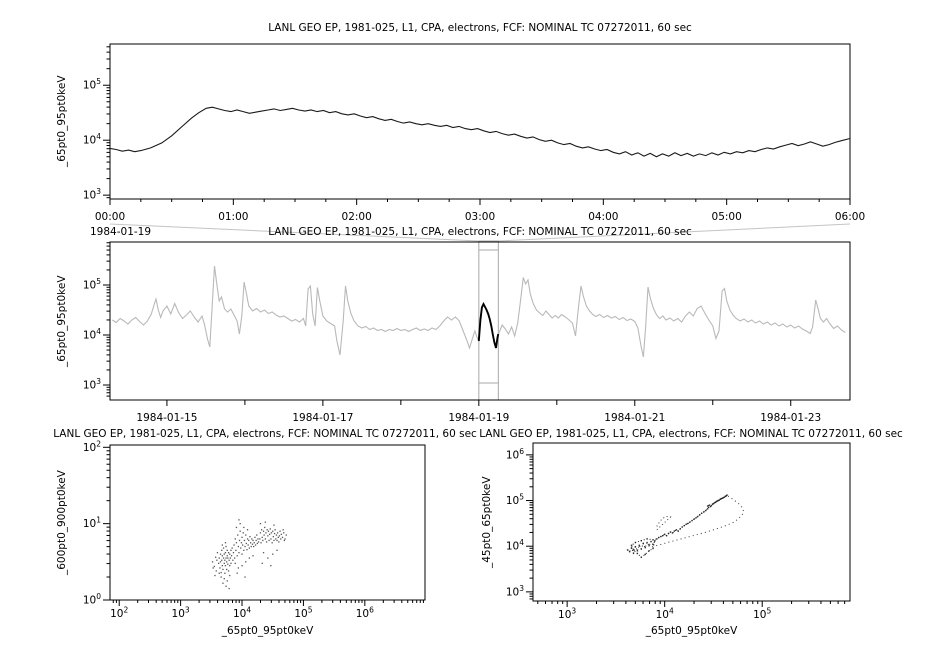 The image size is (926, 647). I want to click on tick-label: 10¹, so click(92, 523).